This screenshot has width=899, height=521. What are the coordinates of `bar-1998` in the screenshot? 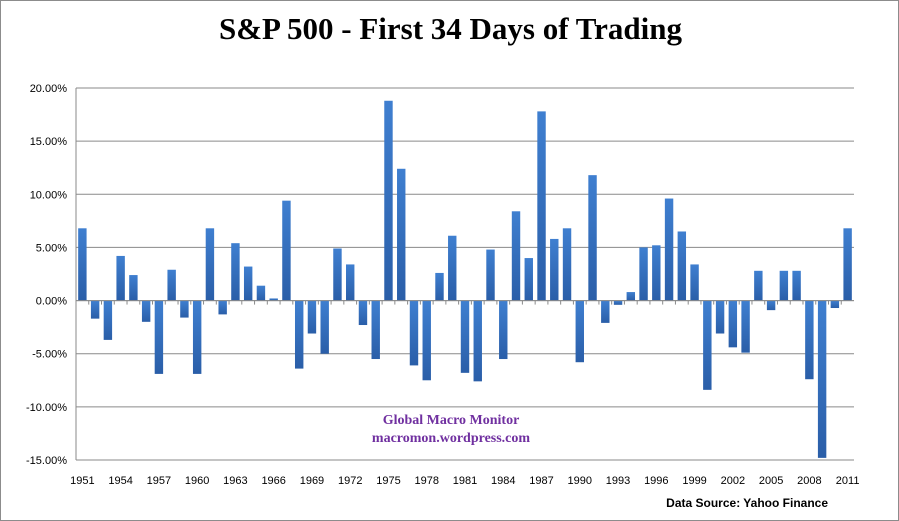 It's located at (682, 266).